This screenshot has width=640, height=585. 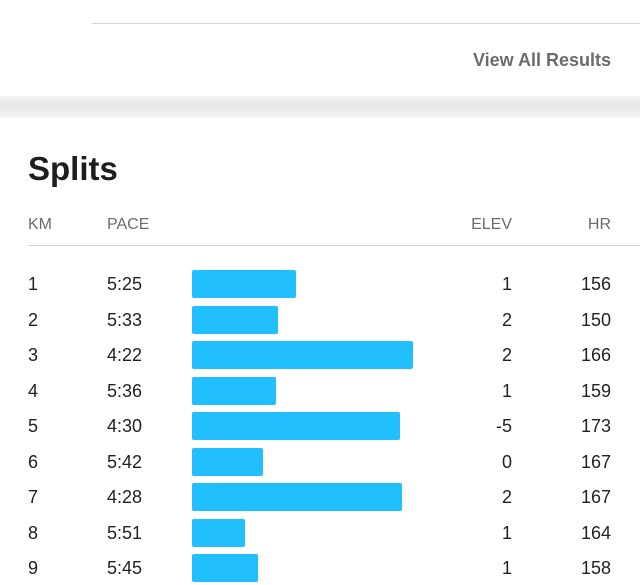 I want to click on split-row: 6 5:42 0 167, so click(x=320, y=462).